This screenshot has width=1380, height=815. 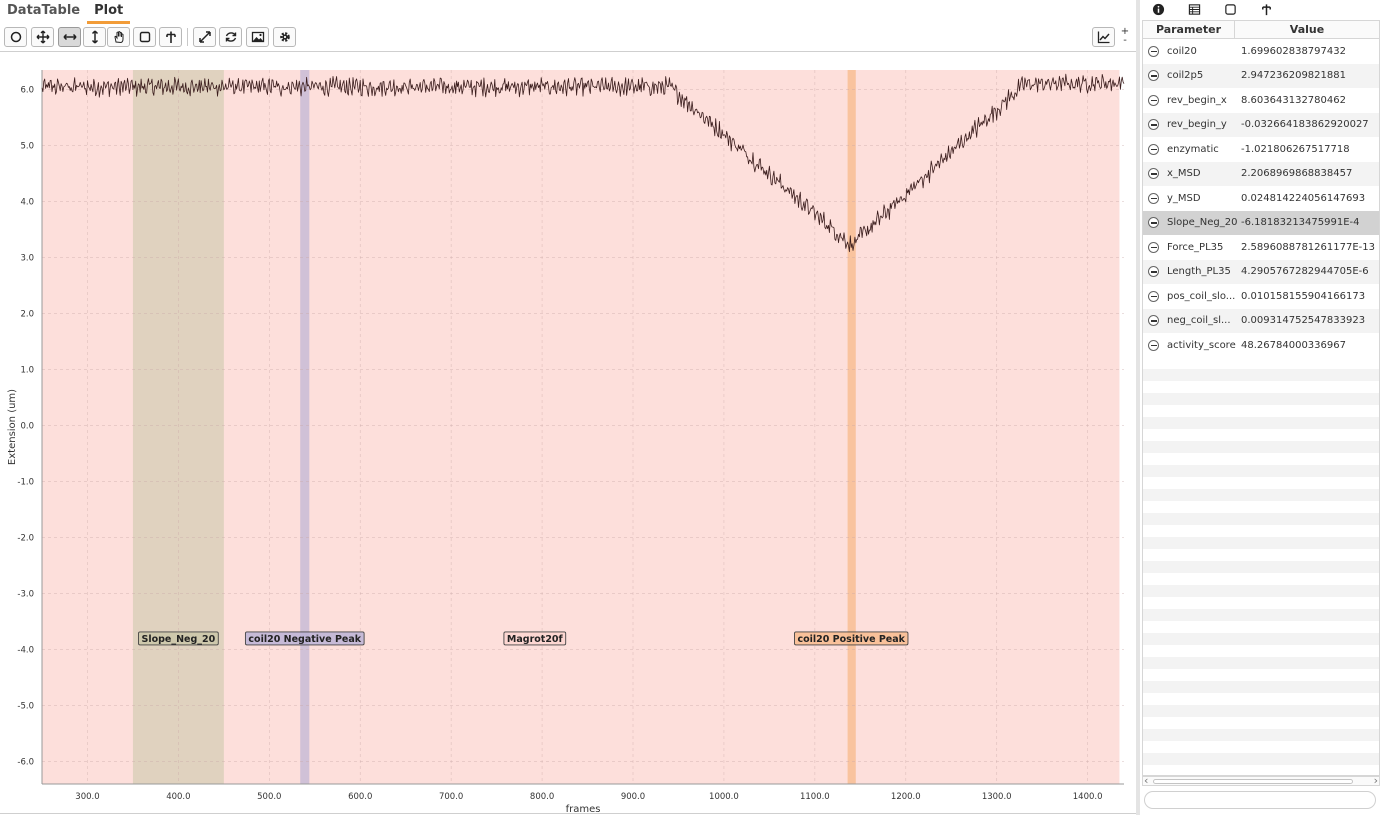 What do you see at coordinates (187, 37) in the screenshot?
I see `toolbar-separator` at bounding box center [187, 37].